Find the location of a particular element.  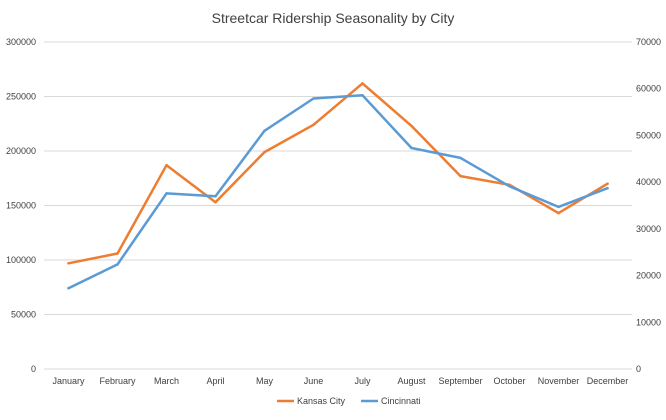

legend-label: Cincinnati is located at coordinates (401, 401).